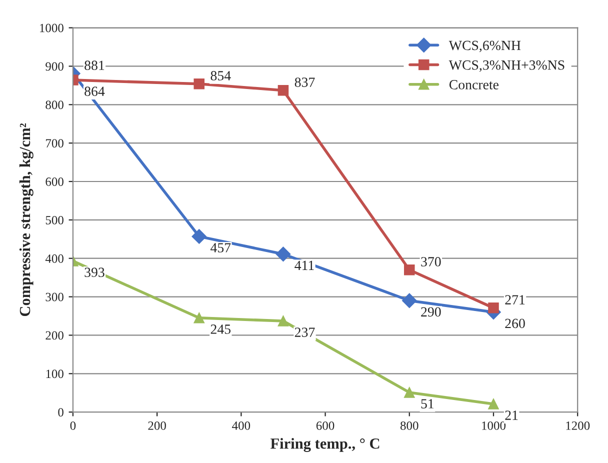 The height and width of the screenshot is (463, 608). Describe the element at coordinates (515, 299) in the screenshot. I see `data-label: 271` at that location.